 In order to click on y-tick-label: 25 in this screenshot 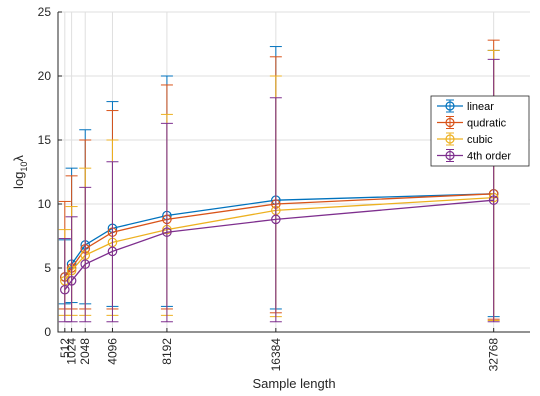, I will do `click(45, 12)`.